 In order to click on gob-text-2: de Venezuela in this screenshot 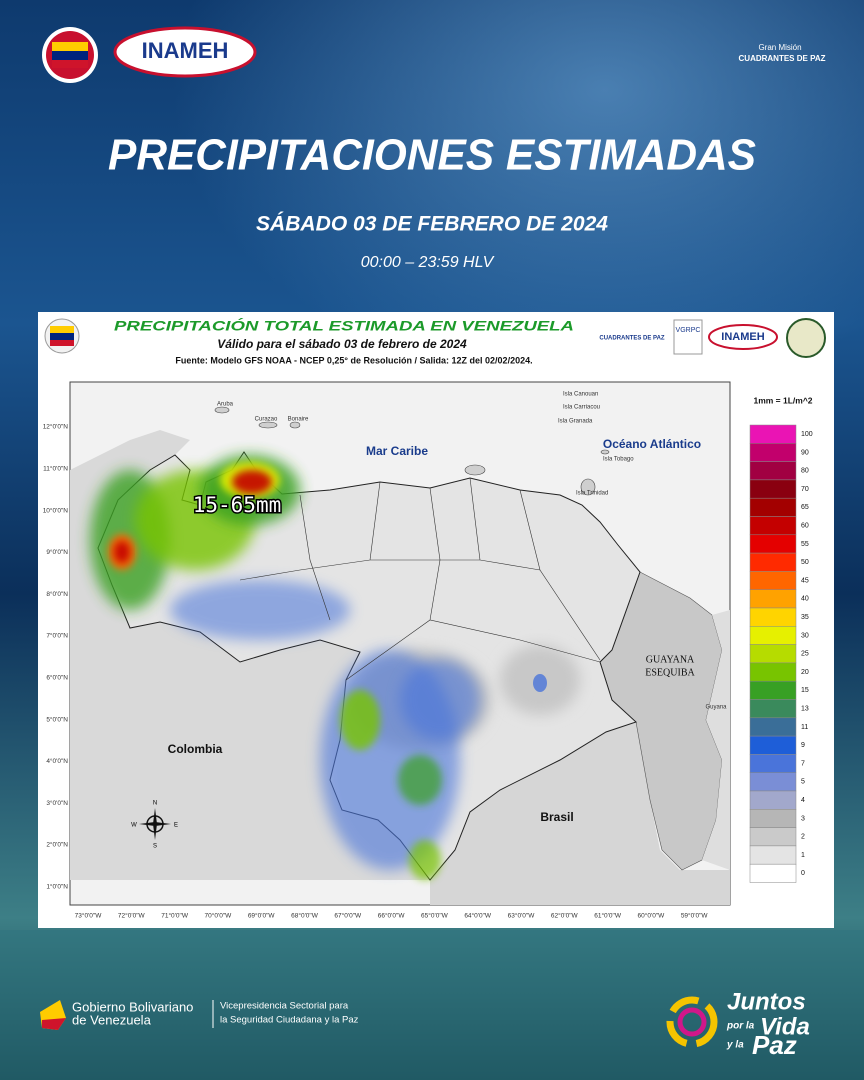, I will do `click(112, 1019)`.